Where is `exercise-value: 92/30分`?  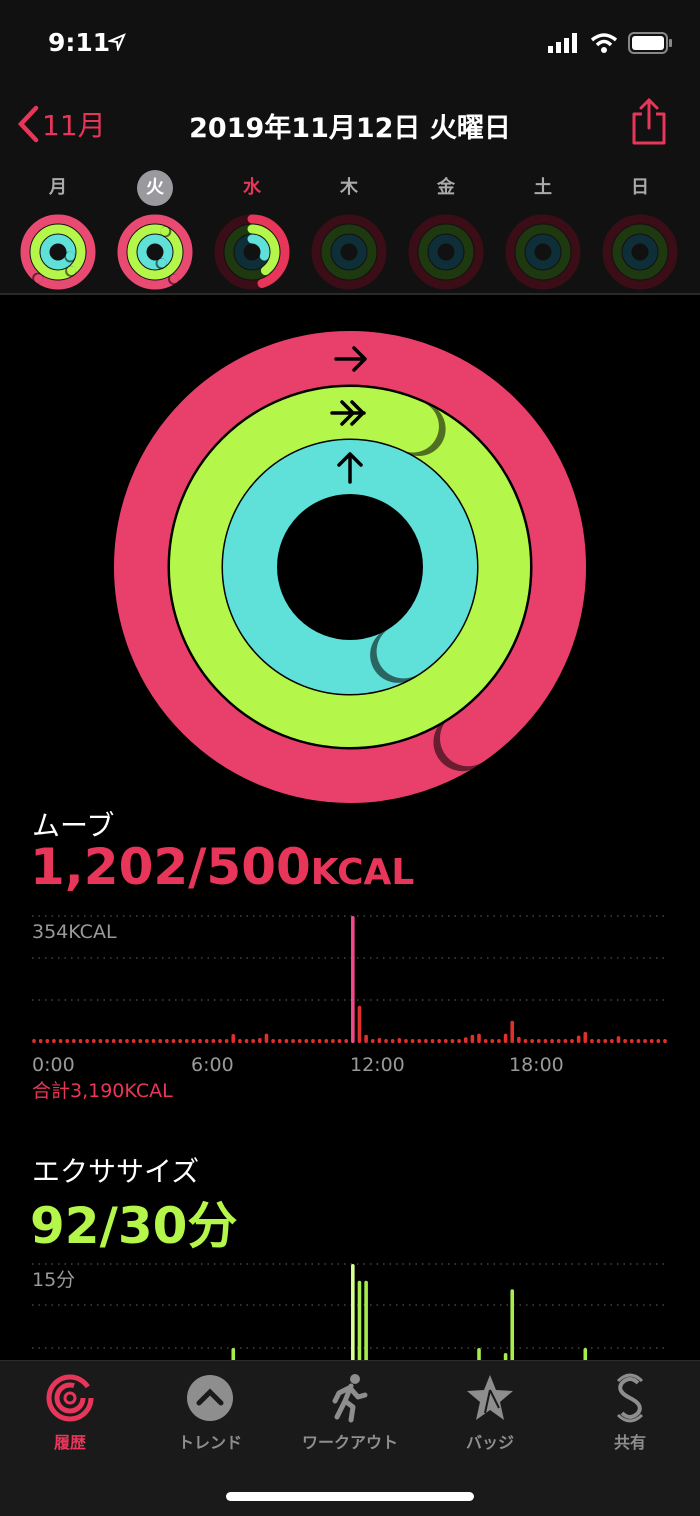 exercise-value: 92/30分 is located at coordinates (134, 1226).